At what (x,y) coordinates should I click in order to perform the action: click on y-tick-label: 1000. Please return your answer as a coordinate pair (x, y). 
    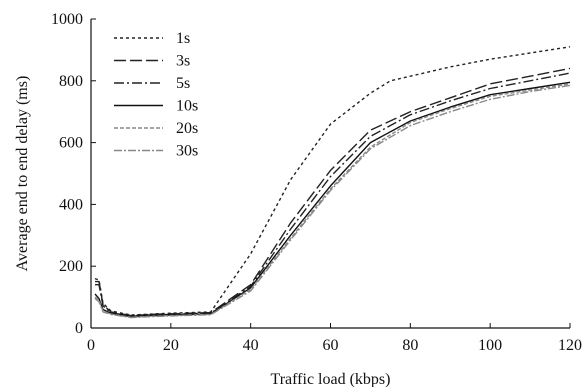
    Looking at the image, I should click on (67, 19).